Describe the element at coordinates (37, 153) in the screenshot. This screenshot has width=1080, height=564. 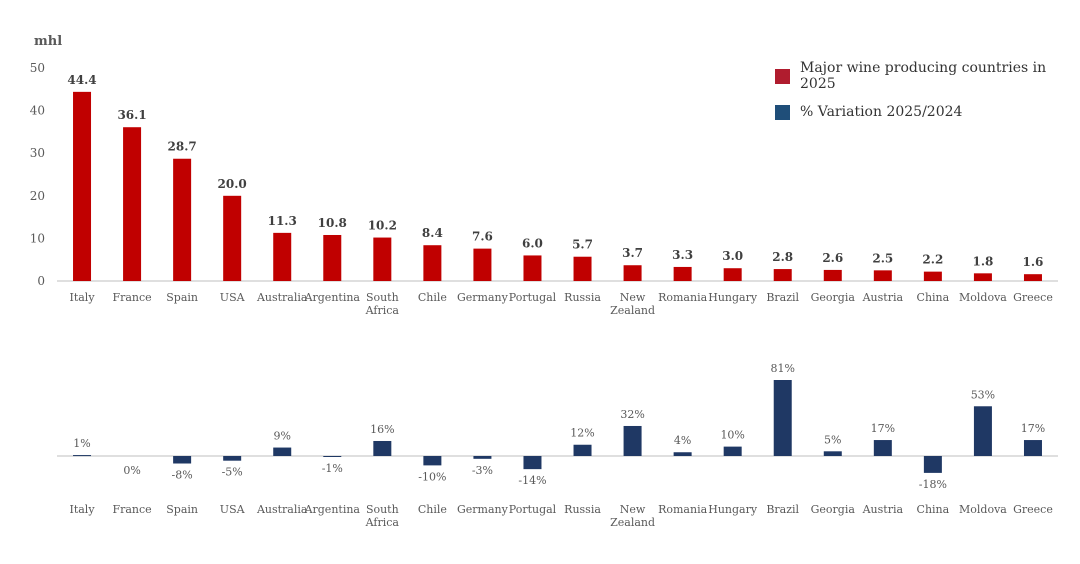
I see `y-tick-label-30: 30` at that location.